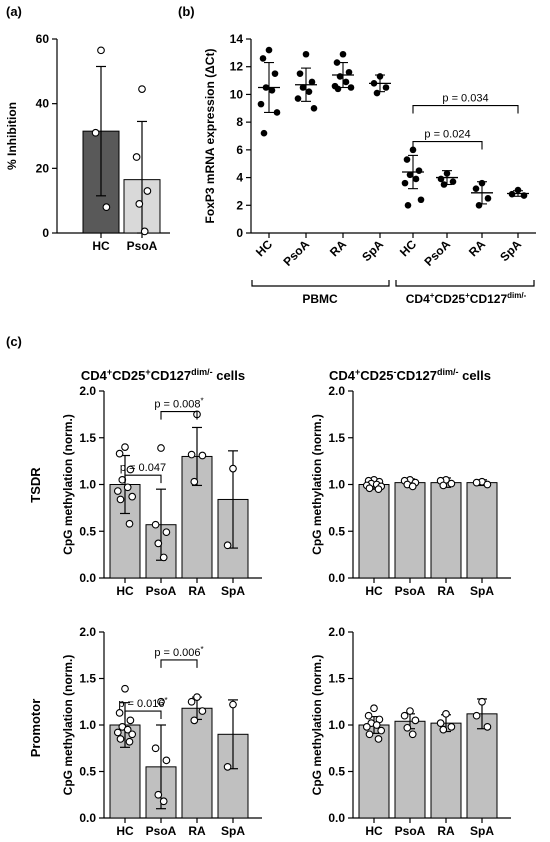 This screenshot has height=842, width=550. Describe the element at coordinates (474, 375) in the screenshot. I see `title-right-suffix: cells` at that location.